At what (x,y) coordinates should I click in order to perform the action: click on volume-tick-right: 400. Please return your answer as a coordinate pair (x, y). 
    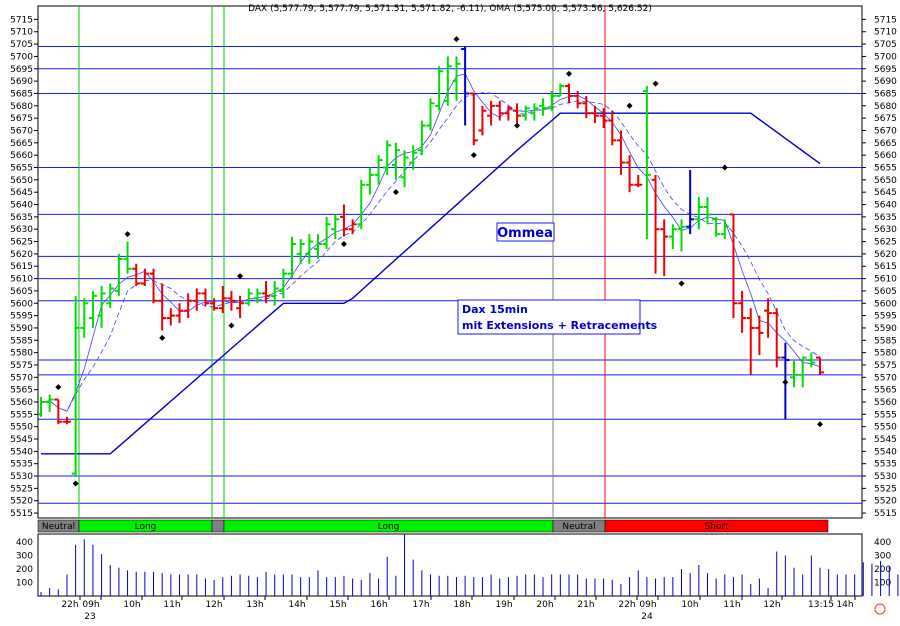
    Looking at the image, I should click on (882, 543).